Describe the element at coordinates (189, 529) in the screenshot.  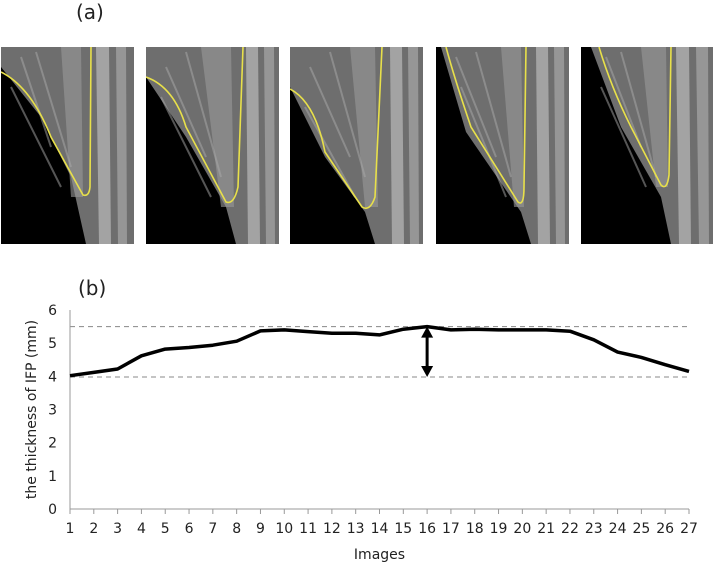
I see `x-tick-label: 6` at that location.